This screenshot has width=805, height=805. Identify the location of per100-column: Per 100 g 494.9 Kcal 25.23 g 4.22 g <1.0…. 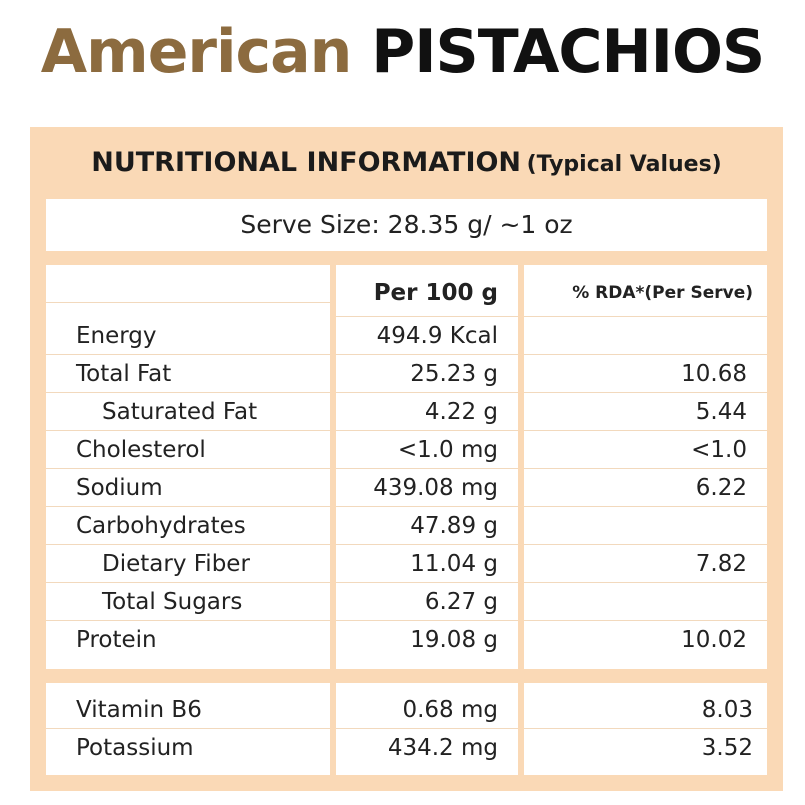
(427, 467).